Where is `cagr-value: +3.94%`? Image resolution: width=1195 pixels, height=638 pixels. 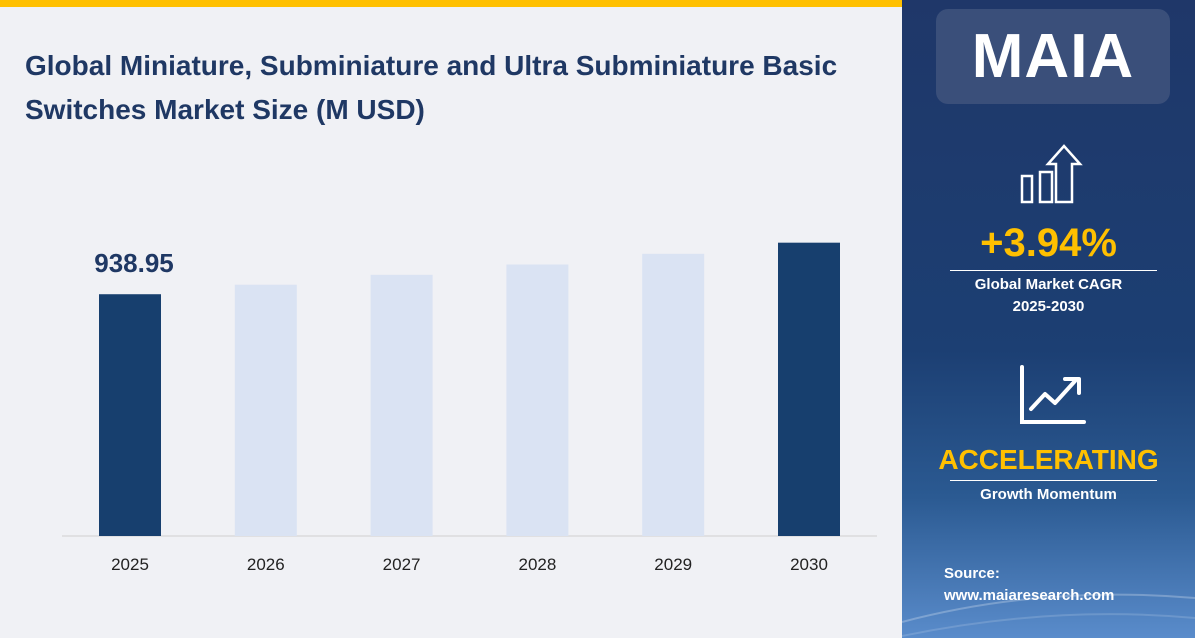 cagr-value: +3.94% is located at coordinates (1048, 243).